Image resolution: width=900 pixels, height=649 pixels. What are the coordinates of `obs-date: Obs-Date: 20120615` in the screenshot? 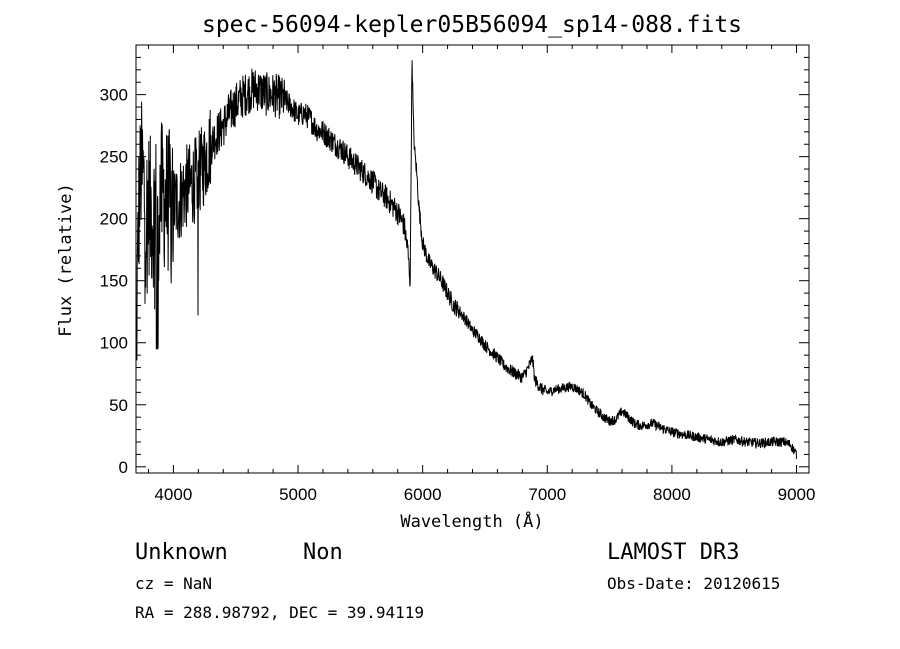 It's located at (693, 583).